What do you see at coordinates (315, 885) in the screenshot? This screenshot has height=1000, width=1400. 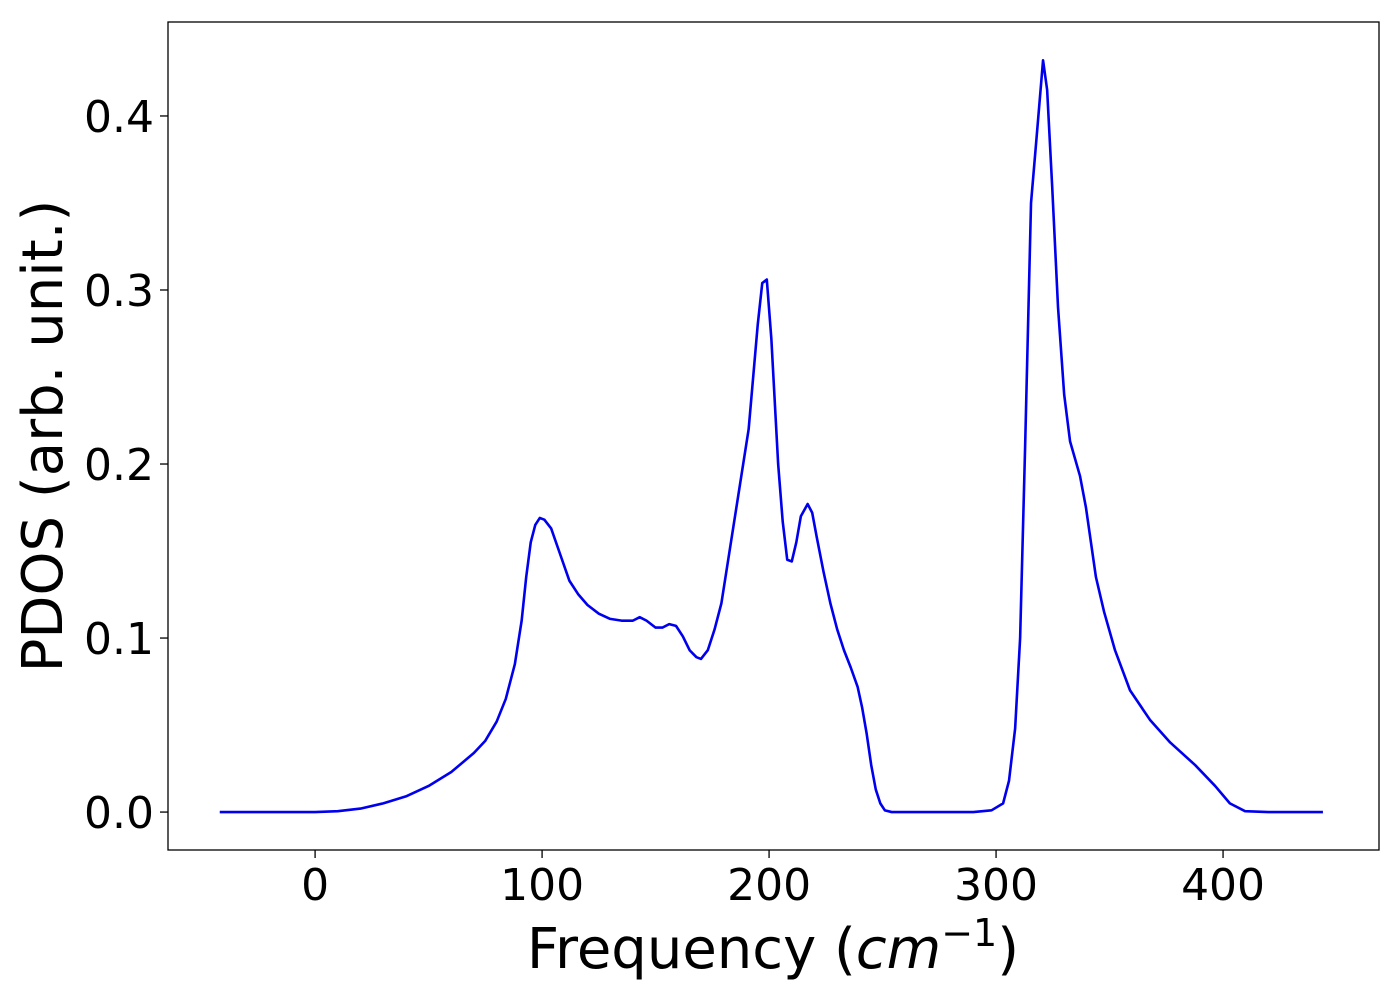 I see `x-tick-label: 0` at bounding box center [315, 885].